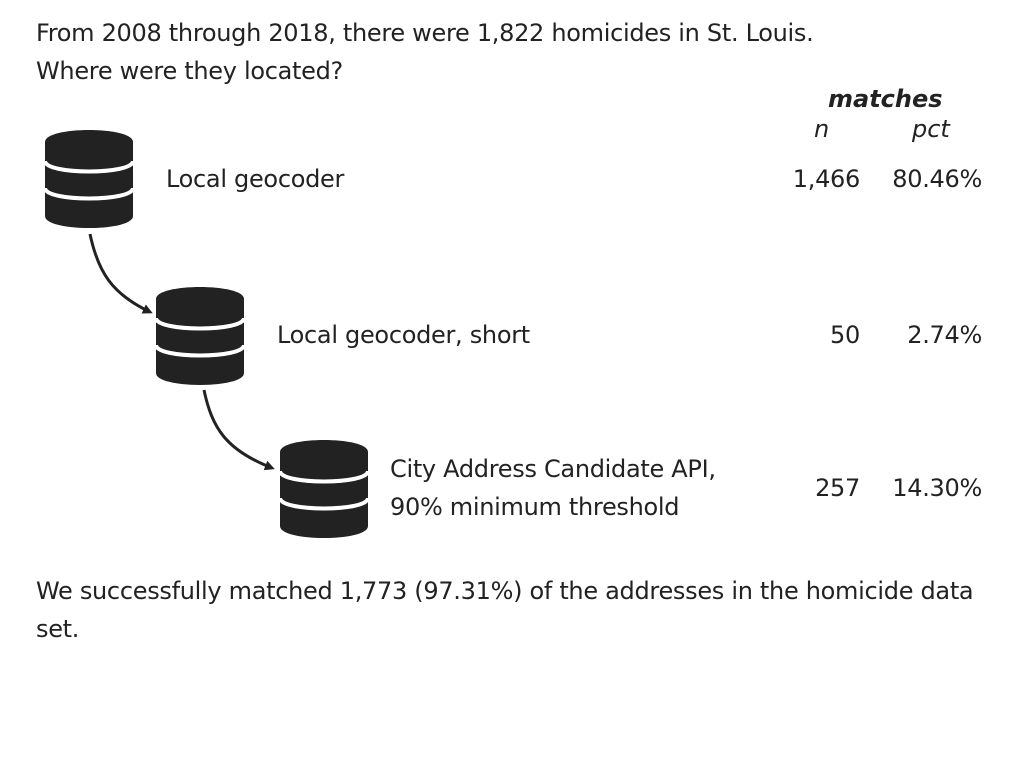 Image resolution: width=1024 pixels, height=768 pixels. What do you see at coordinates (822, 129) in the screenshot?
I see `n-column-header: n` at bounding box center [822, 129].